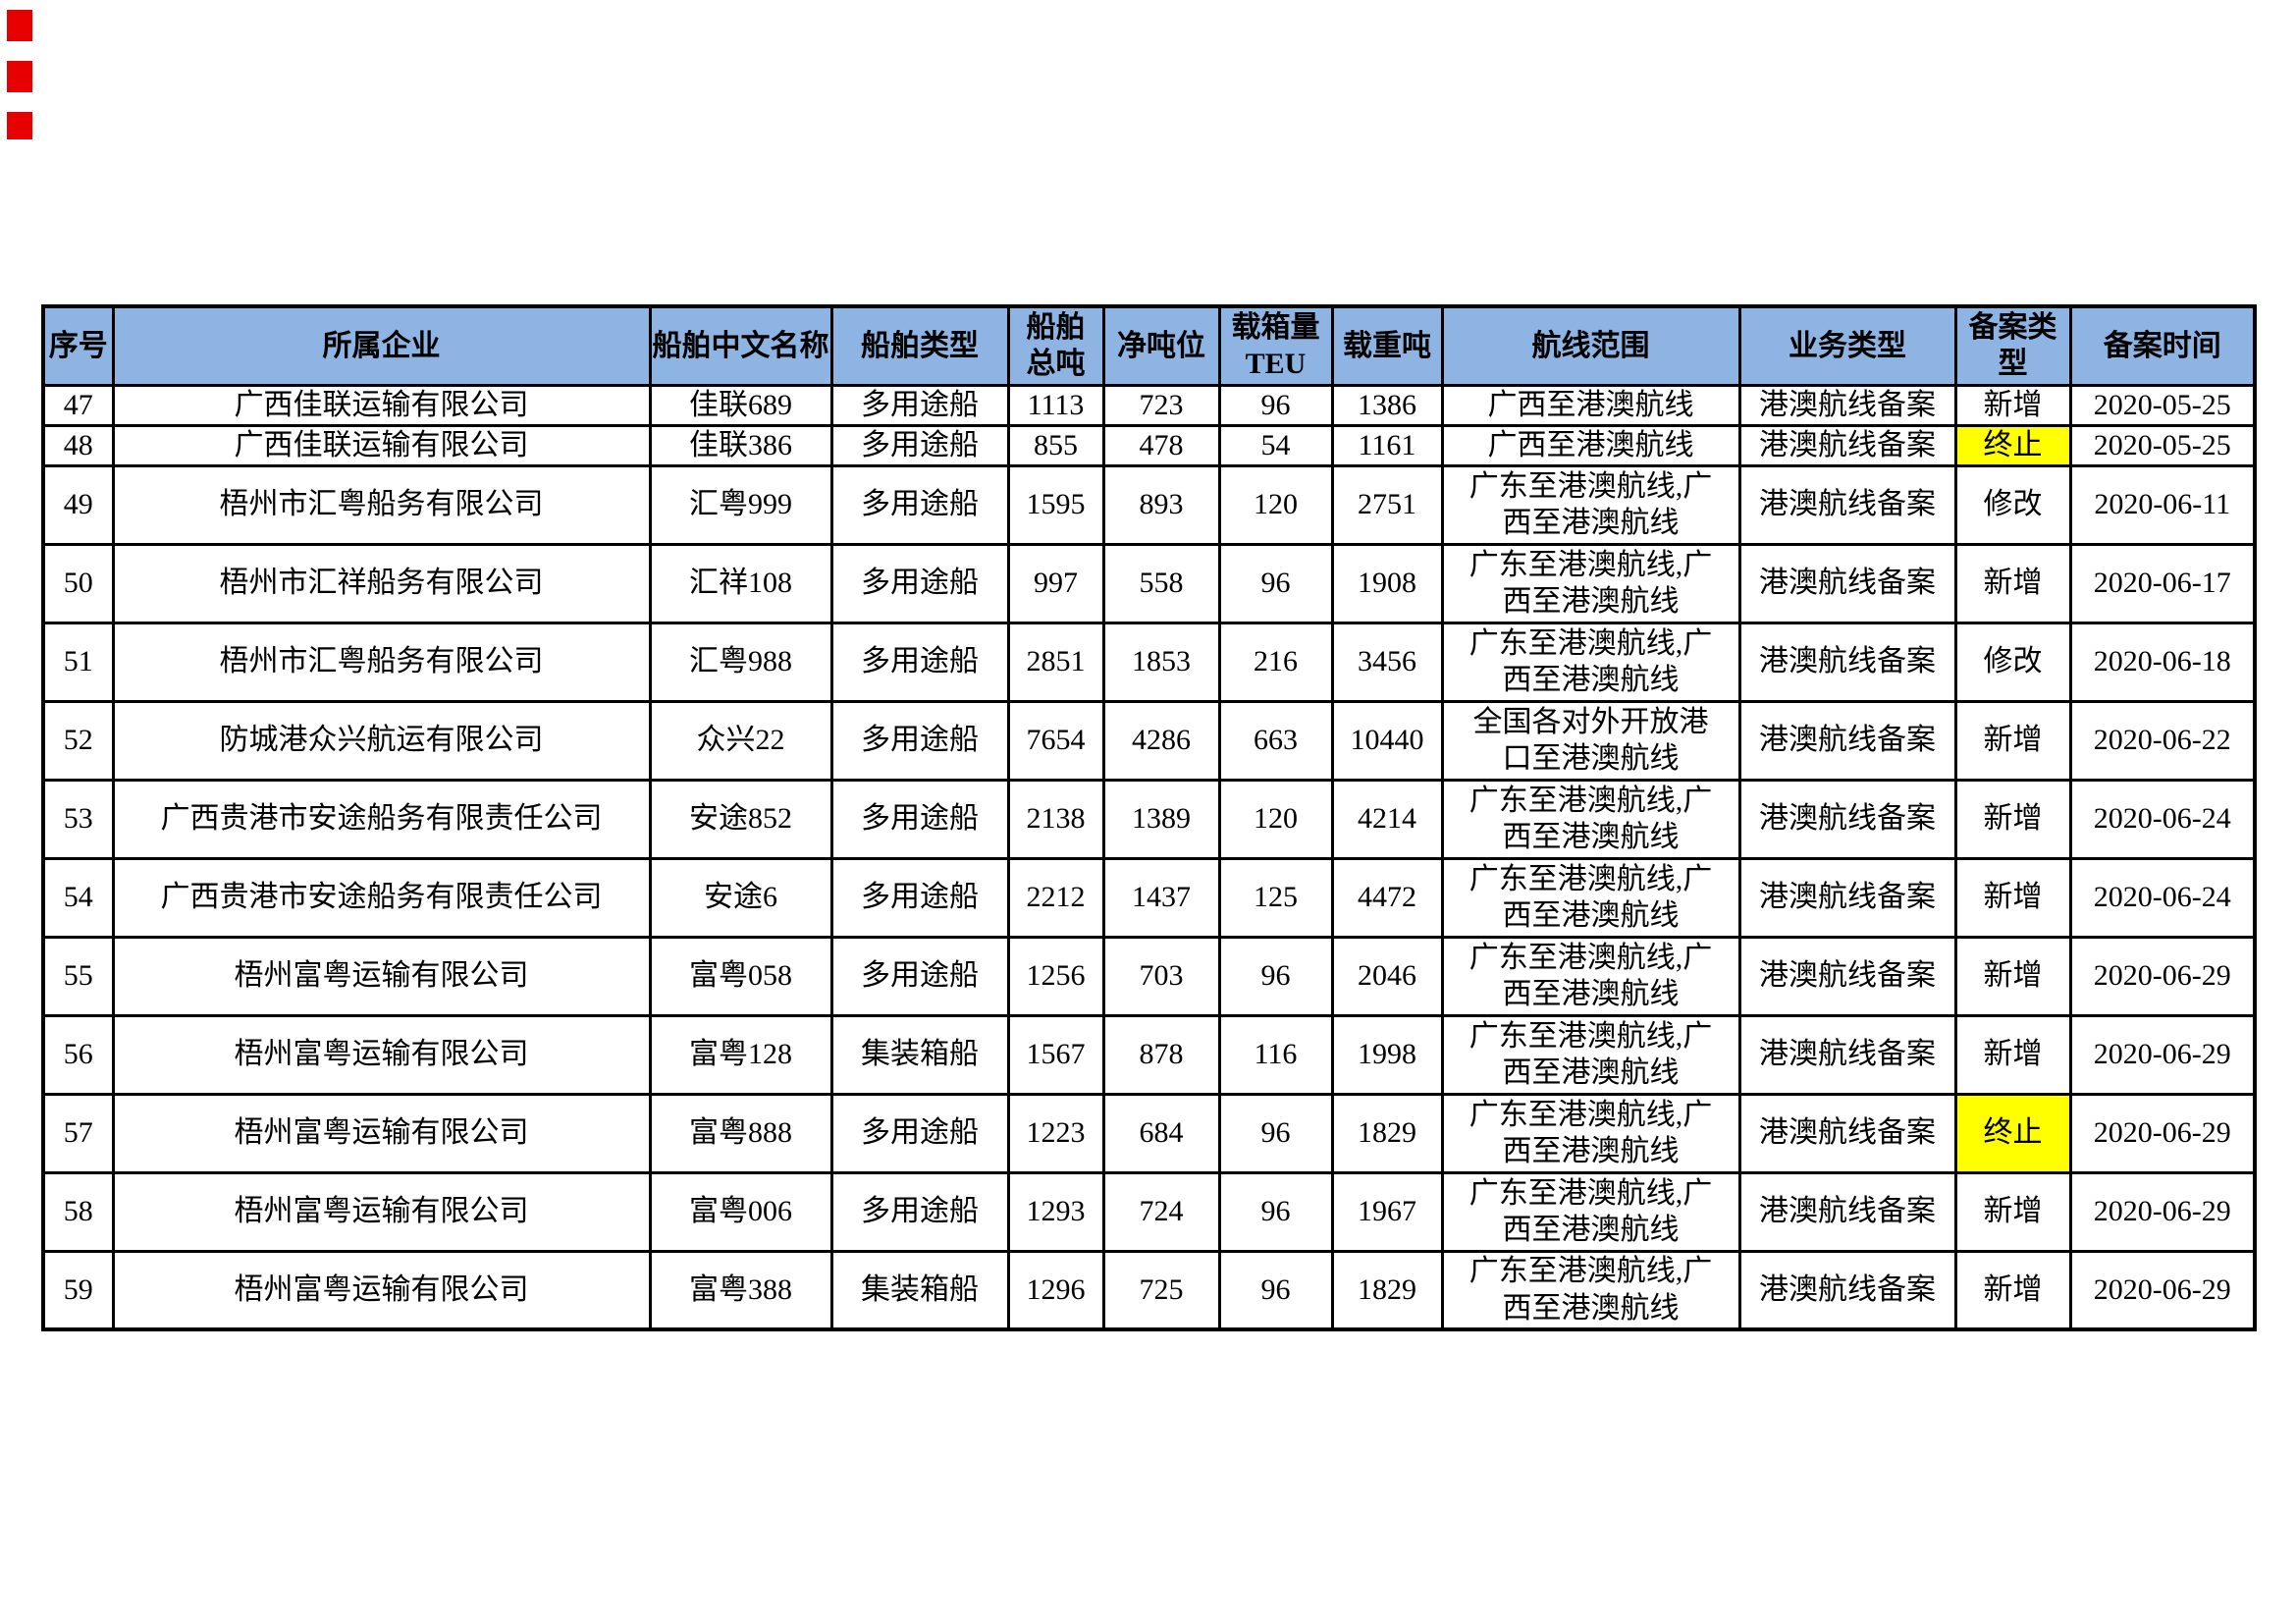 This screenshot has height=1624, width=2296. What do you see at coordinates (2162, 583) in the screenshot?
I see `cell-record_date: 2020-06-17` at bounding box center [2162, 583].